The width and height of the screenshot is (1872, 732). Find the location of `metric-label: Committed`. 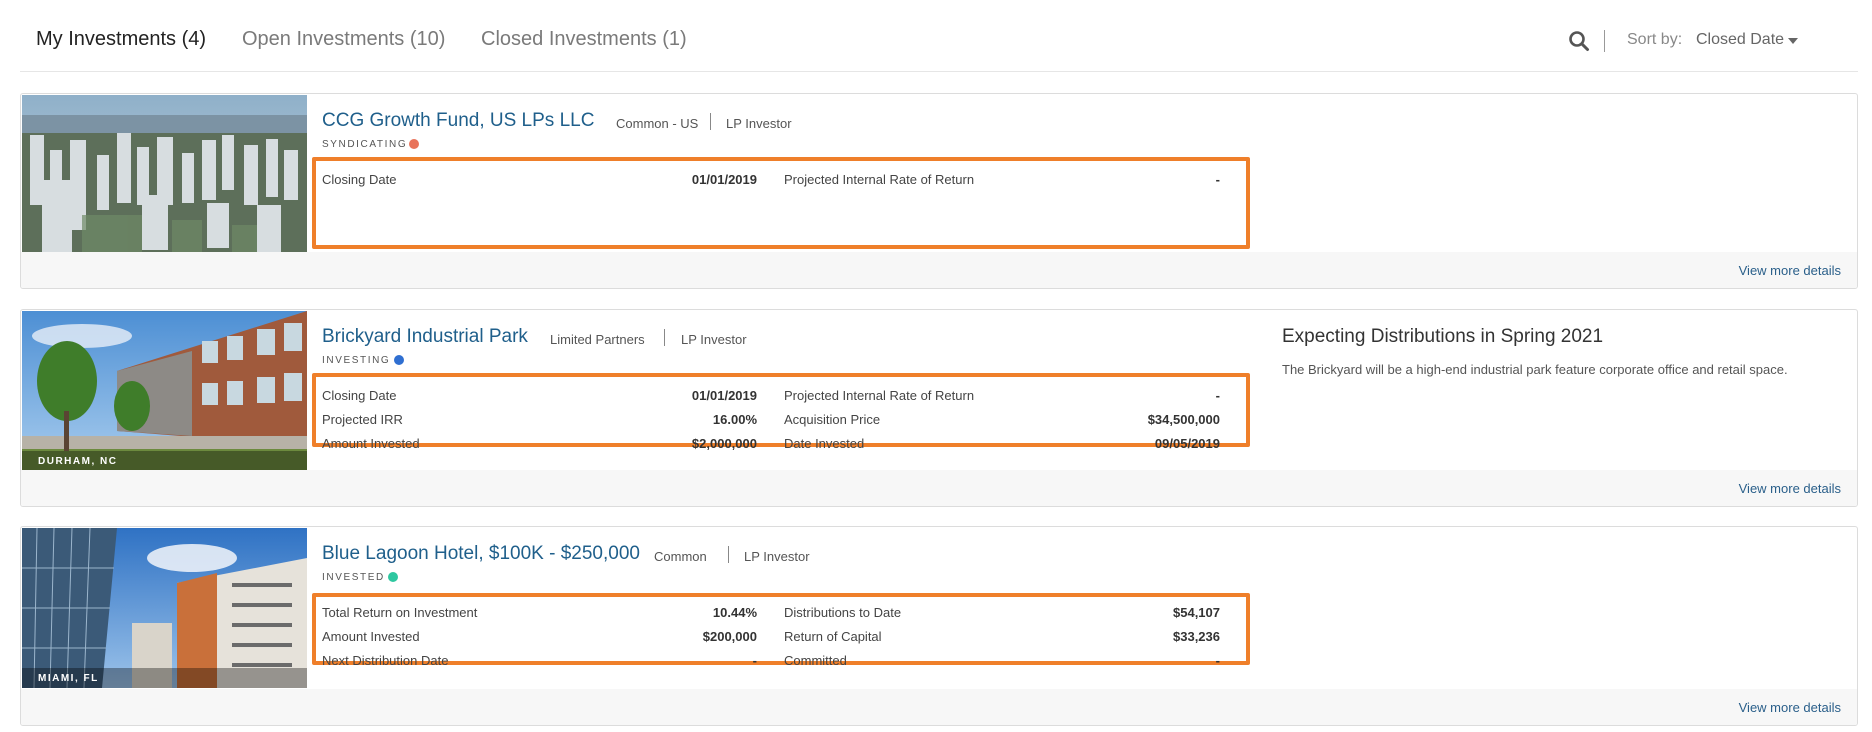

metric-label: Committed is located at coordinates (815, 660).